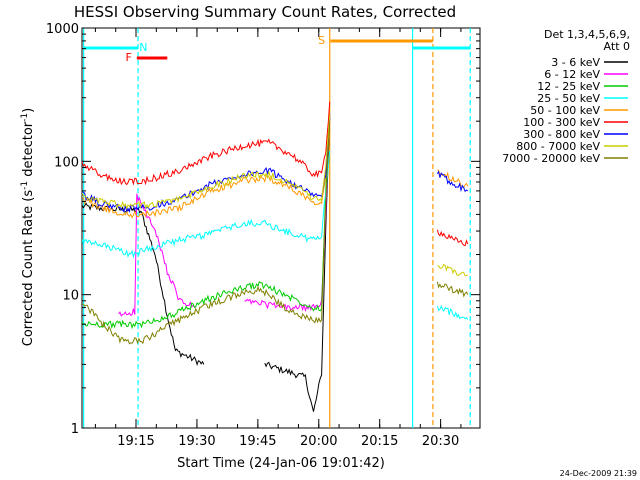 Image resolution: width=640 pixels, height=480 pixels. Describe the element at coordinates (257, 441) in the screenshot. I see `x-tick-label: 19:45` at that location.